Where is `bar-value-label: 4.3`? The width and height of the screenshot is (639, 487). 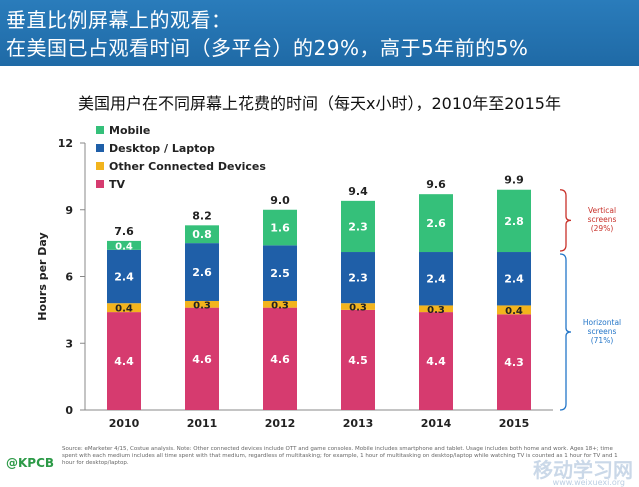 bar-value-label: 4.3 is located at coordinates (514, 362).